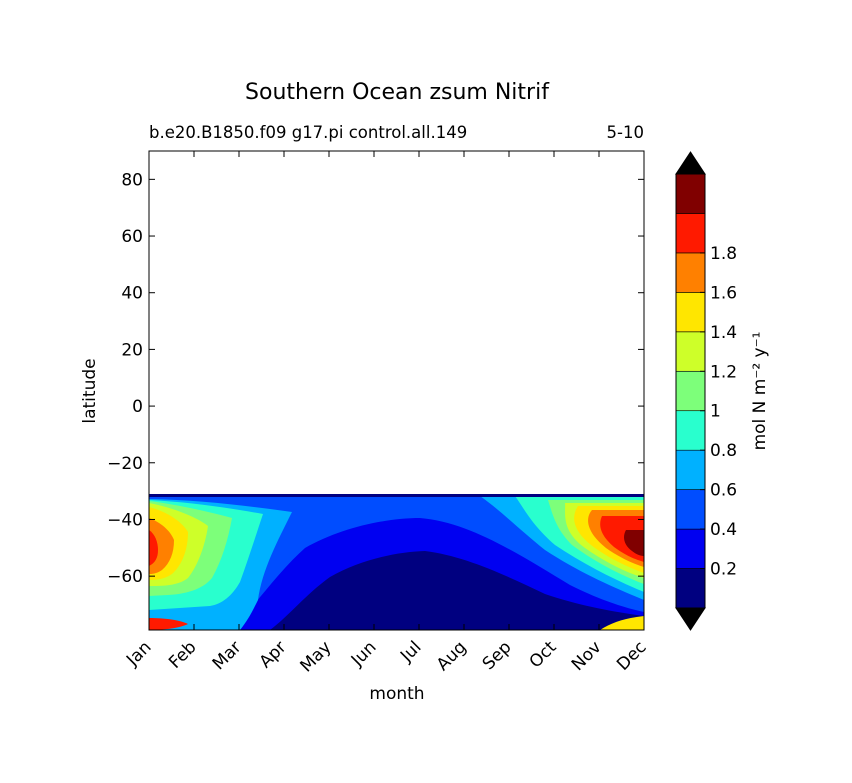  I want to click on x-tick-label: Aug, so click(452, 656).